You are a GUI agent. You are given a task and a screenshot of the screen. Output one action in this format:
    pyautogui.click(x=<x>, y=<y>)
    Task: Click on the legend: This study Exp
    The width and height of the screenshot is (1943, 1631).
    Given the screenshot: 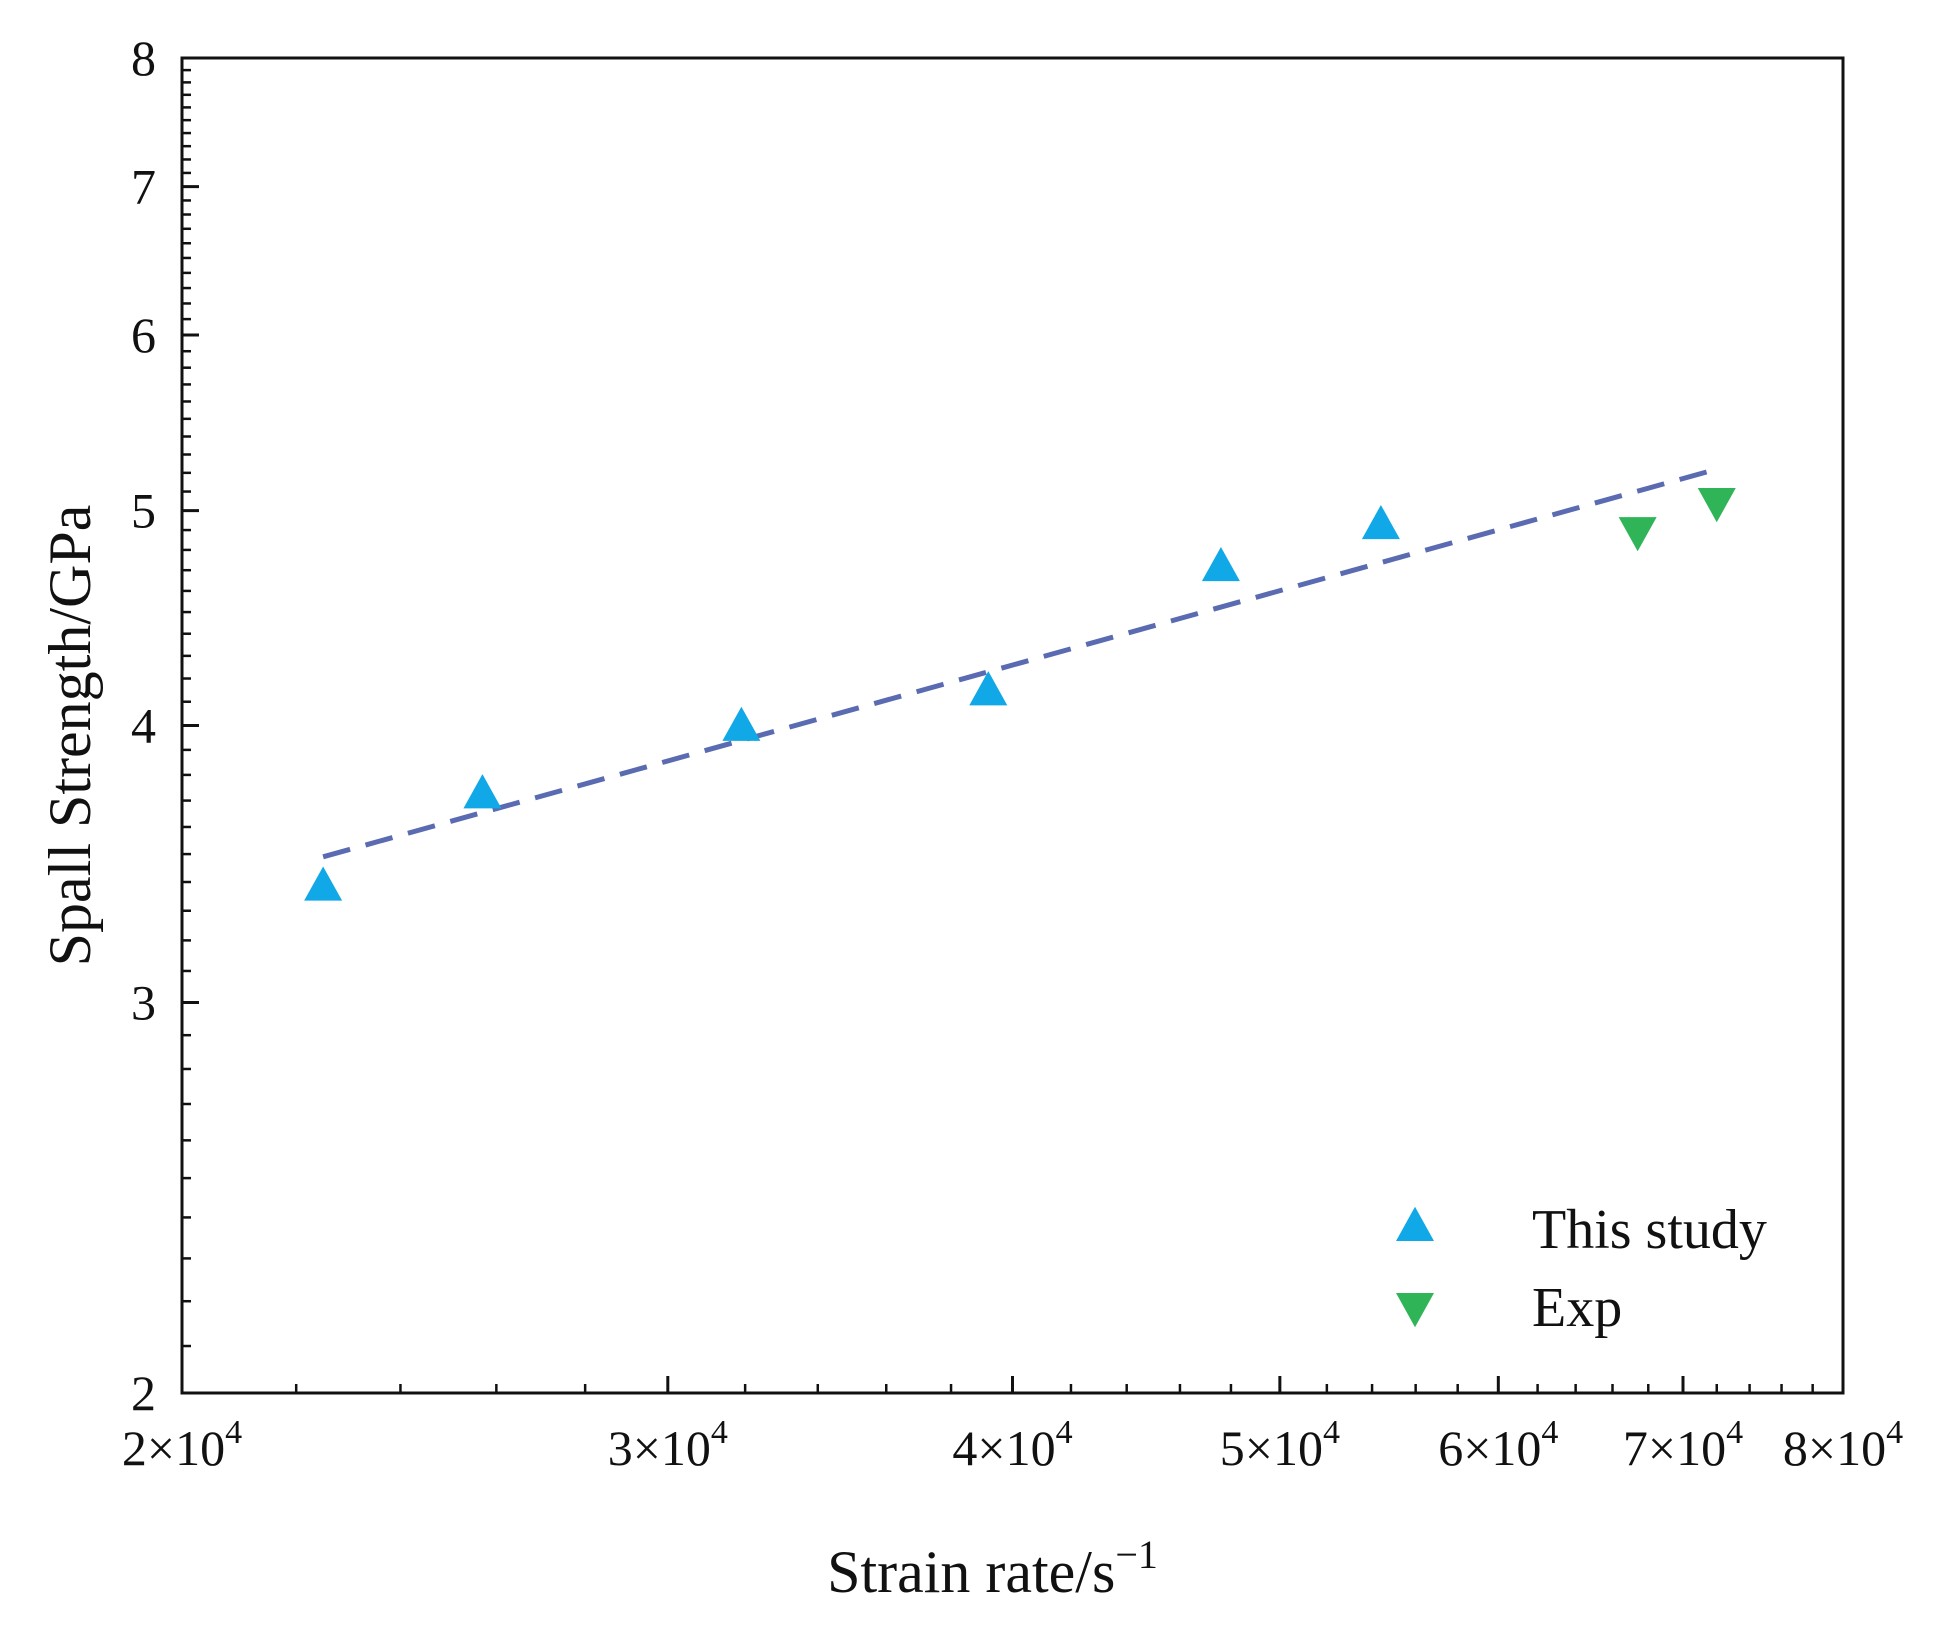 What is the action you would take?
    pyautogui.click(x=1581, y=1269)
    